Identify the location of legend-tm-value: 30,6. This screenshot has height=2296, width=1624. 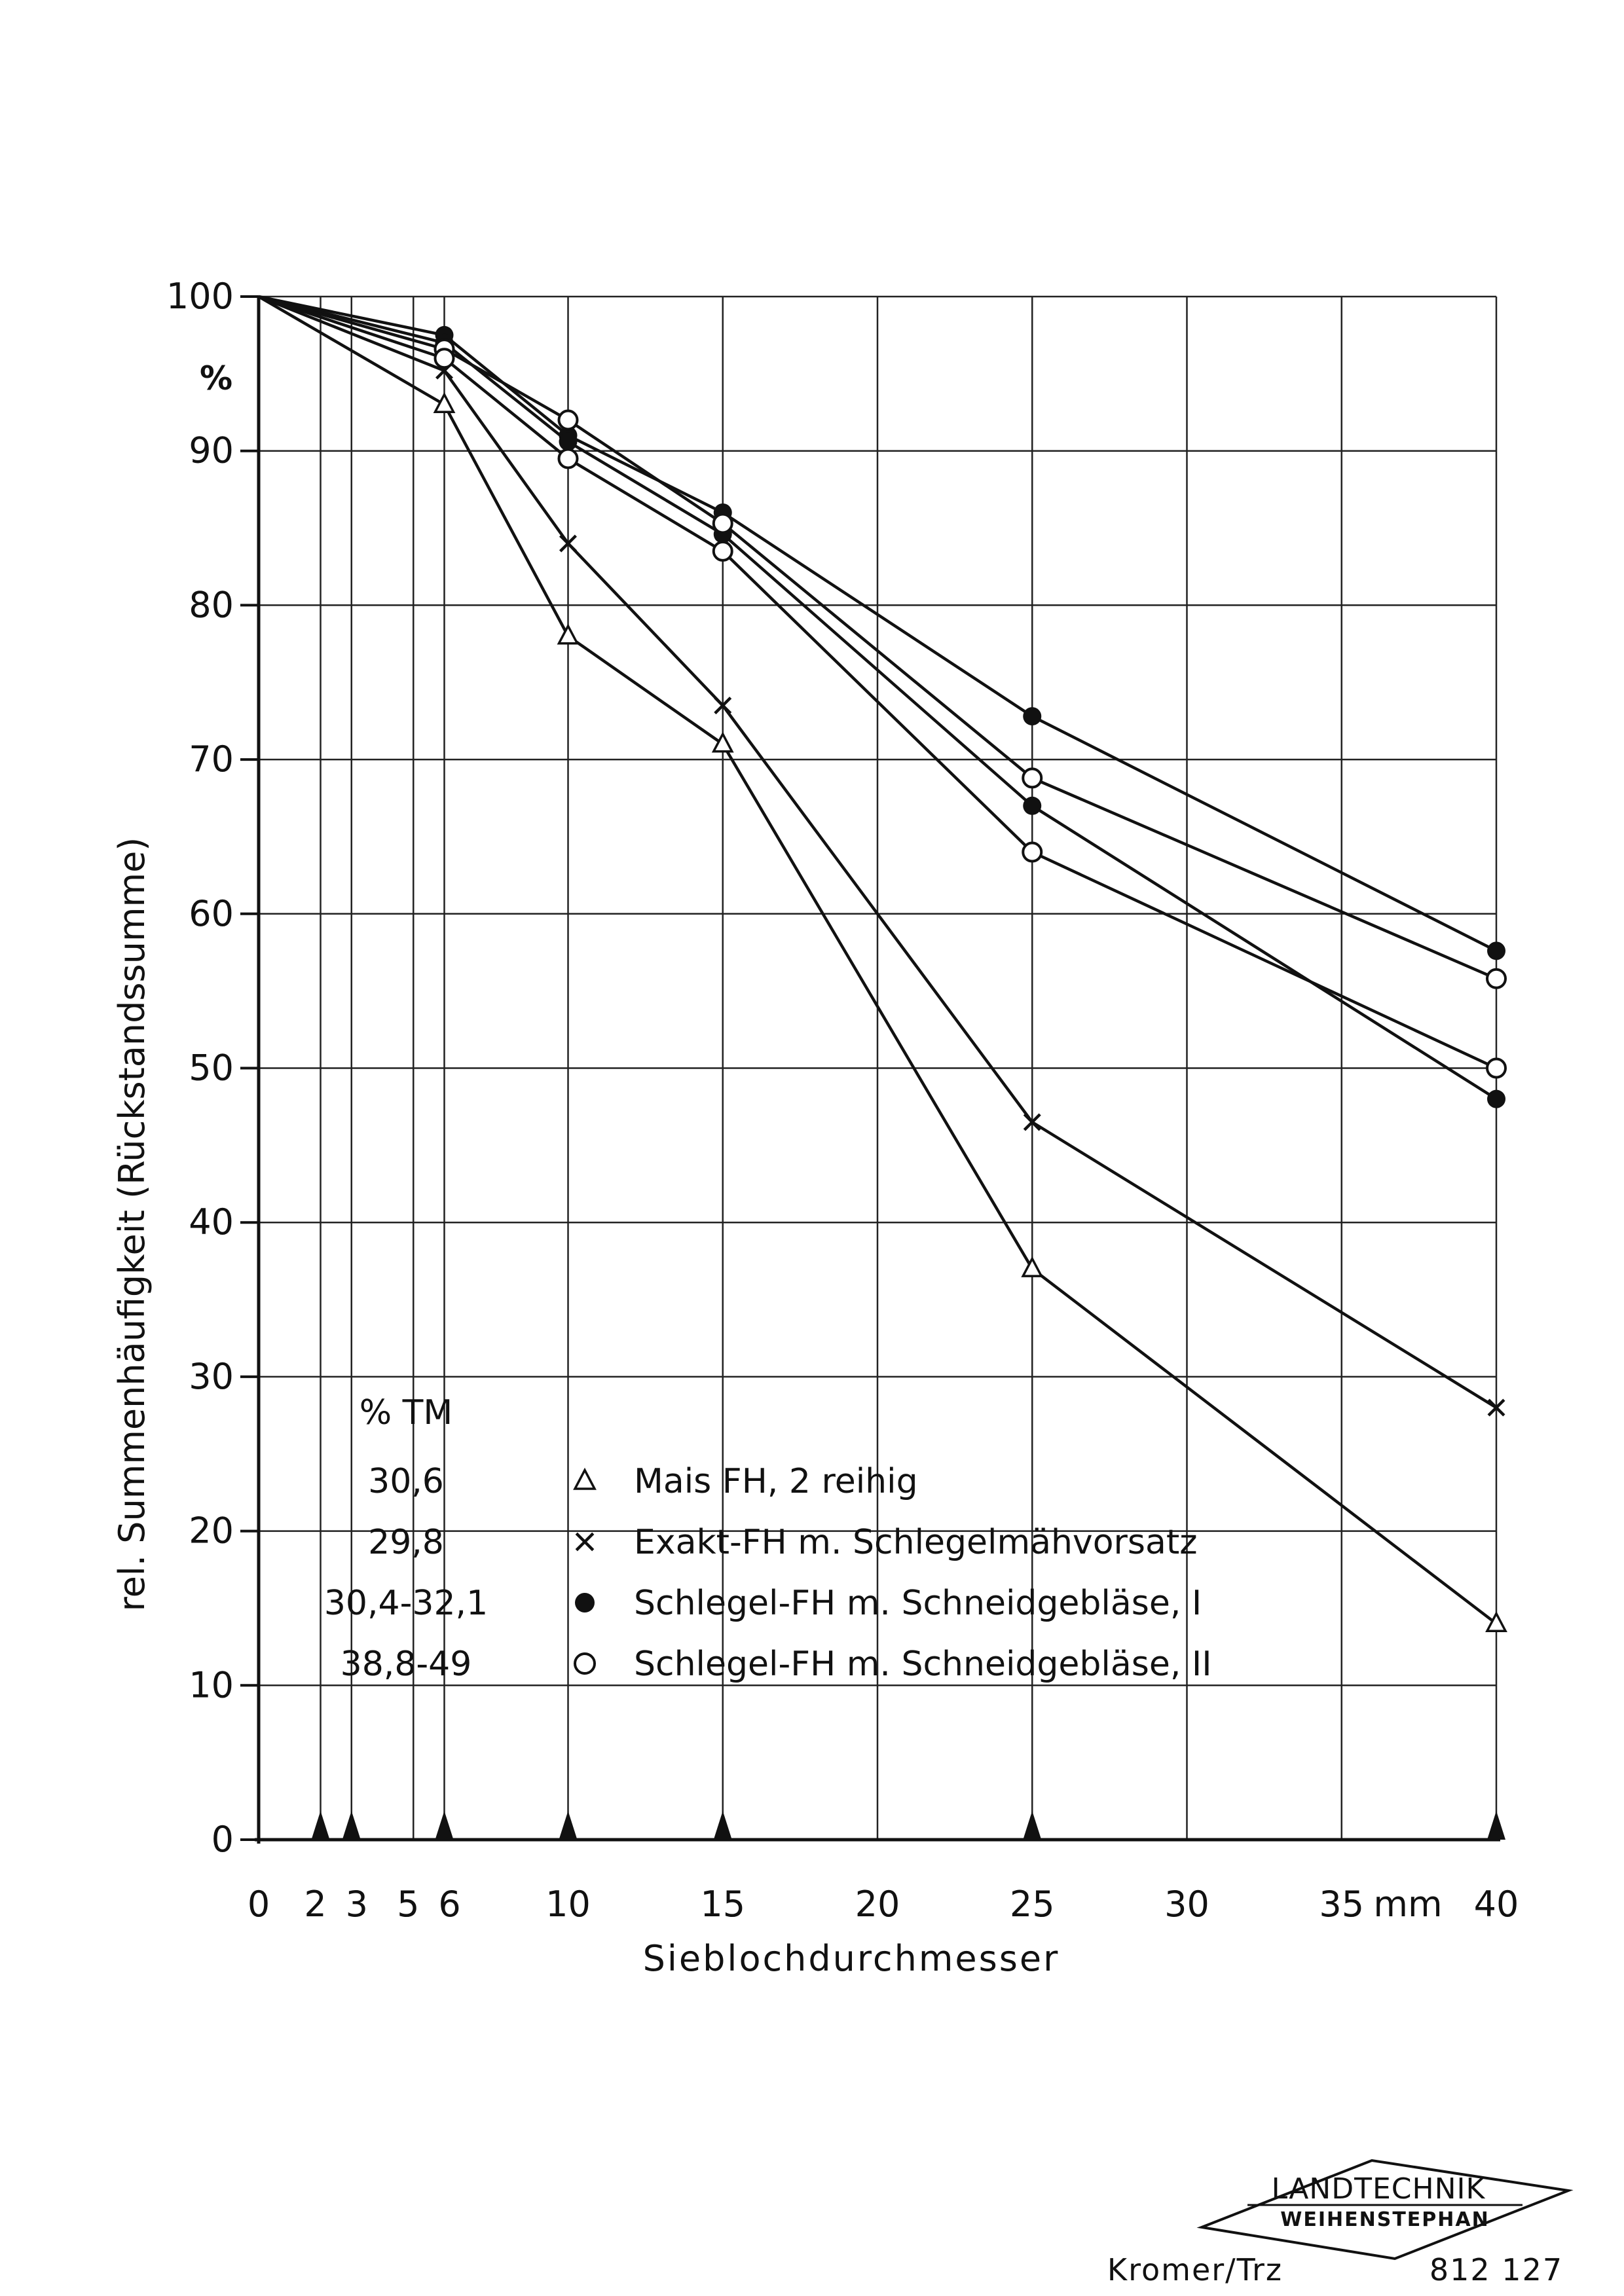
(406, 1481).